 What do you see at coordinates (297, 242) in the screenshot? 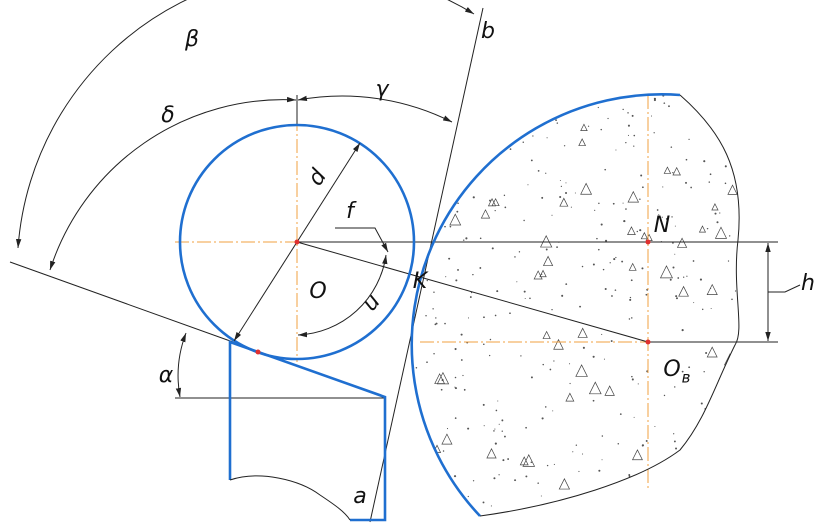
I see `workpiece-circle` at bounding box center [297, 242].